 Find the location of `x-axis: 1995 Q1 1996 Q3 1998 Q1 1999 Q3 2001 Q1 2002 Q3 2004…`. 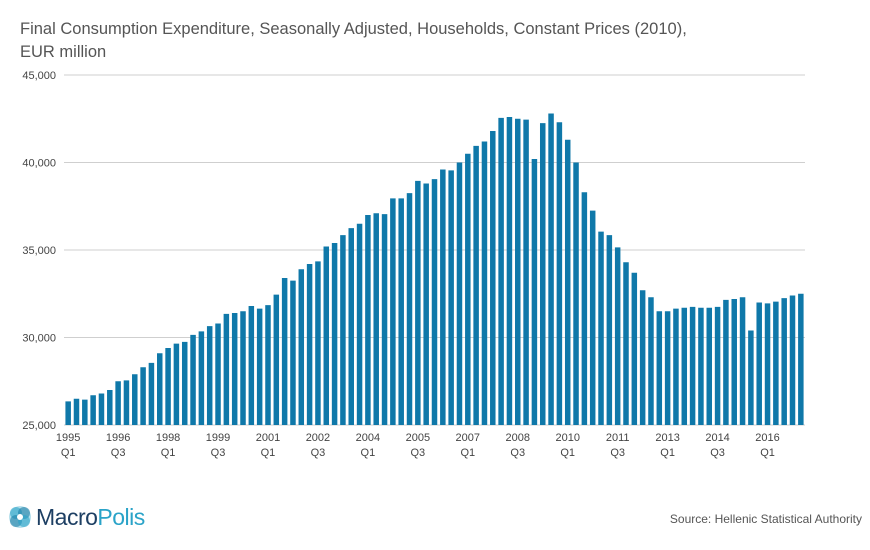

x-axis: 1995 Q1 1996 Q3 1998 Q1 1999 Q3 2001 Q1 2002 Q3 2004… is located at coordinates (418, 445).